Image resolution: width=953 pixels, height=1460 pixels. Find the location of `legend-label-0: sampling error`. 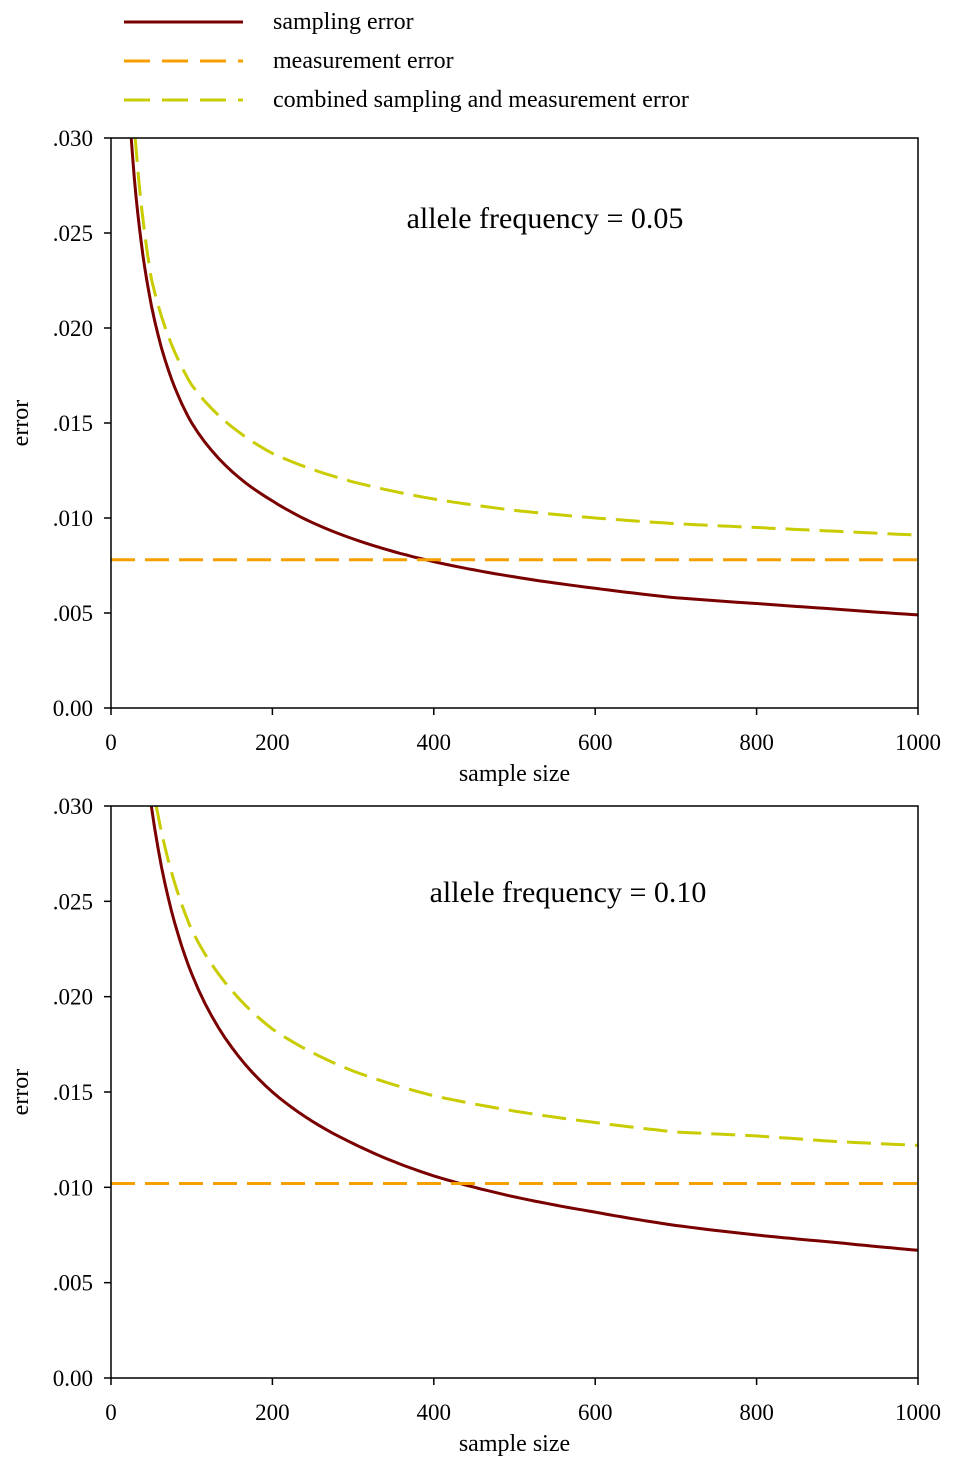

legend-label-0: sampling error is located at coordinates (343, 22).